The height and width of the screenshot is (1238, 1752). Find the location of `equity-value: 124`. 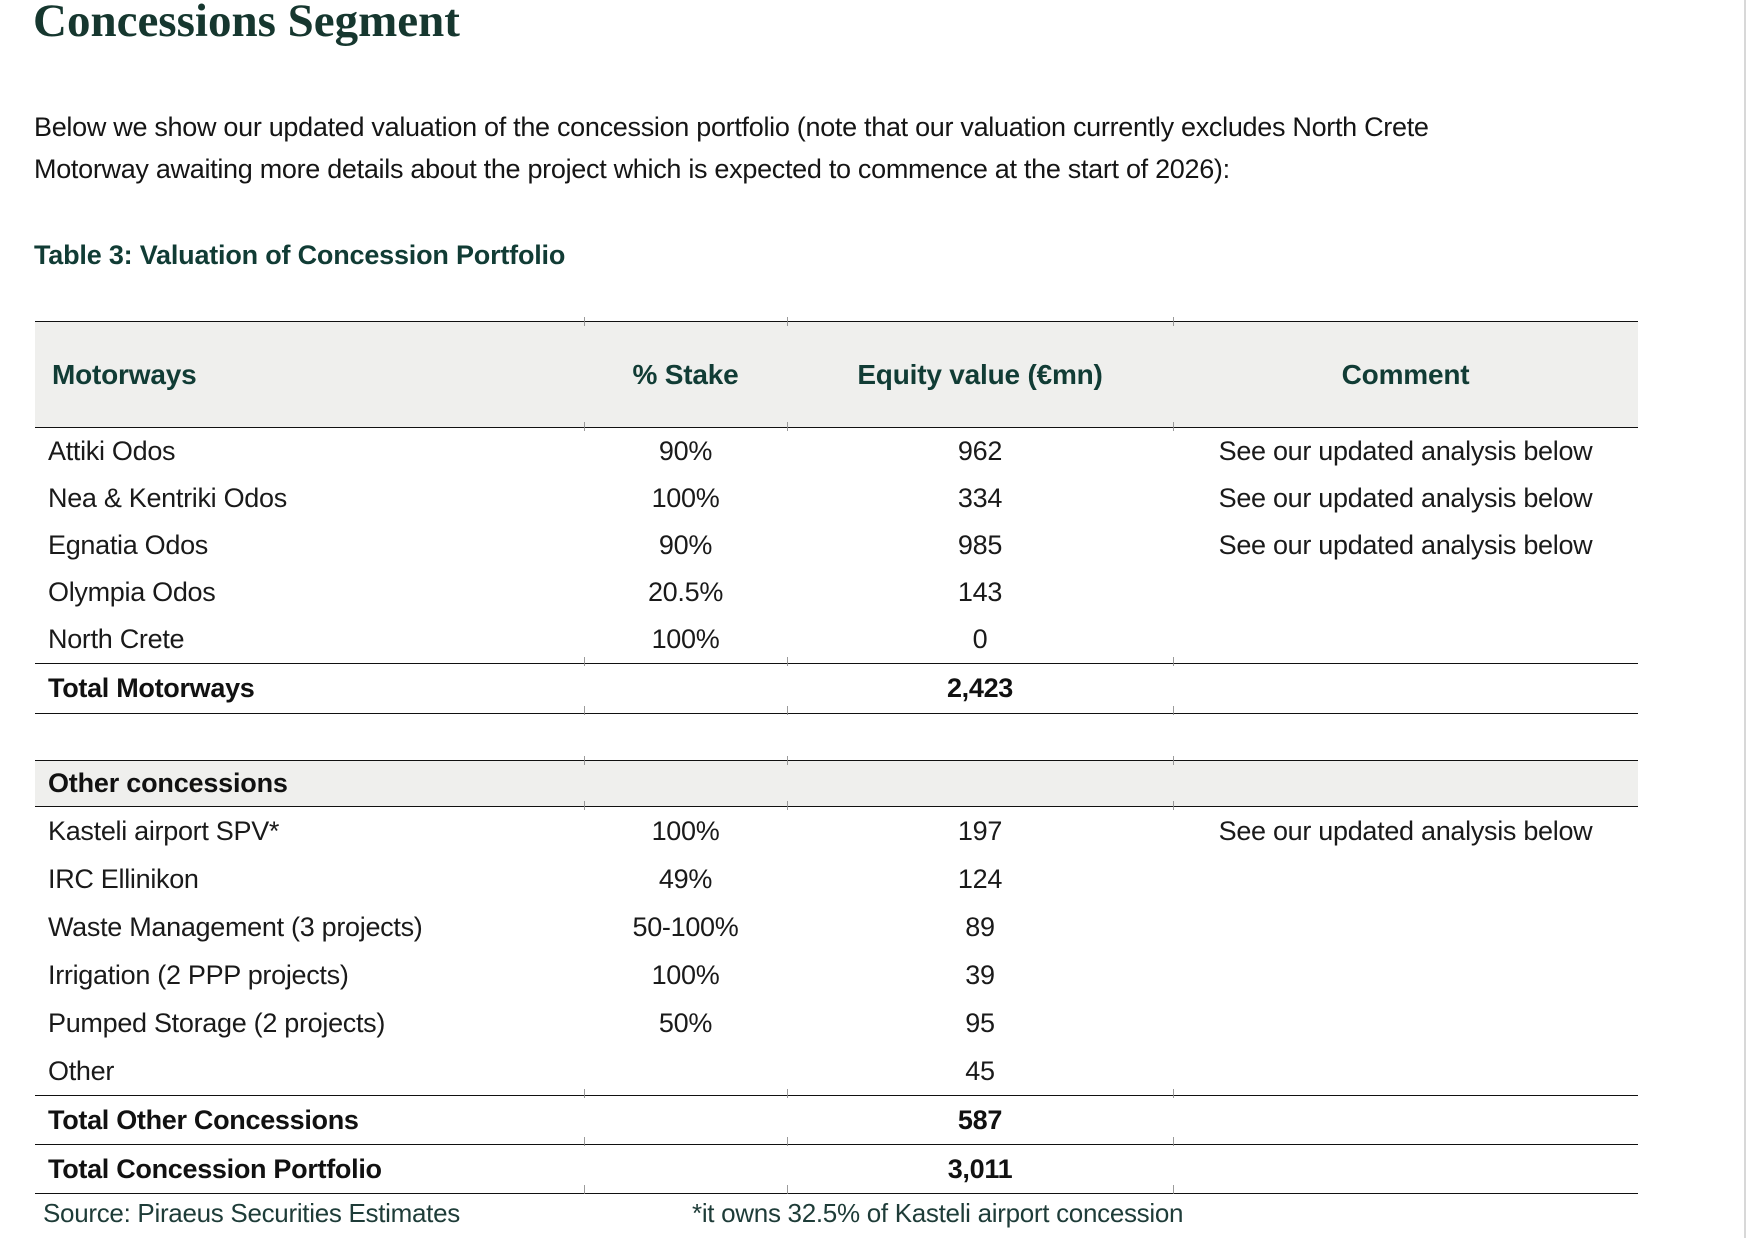

equity-value: 124 is located at coordinates (980, 878).